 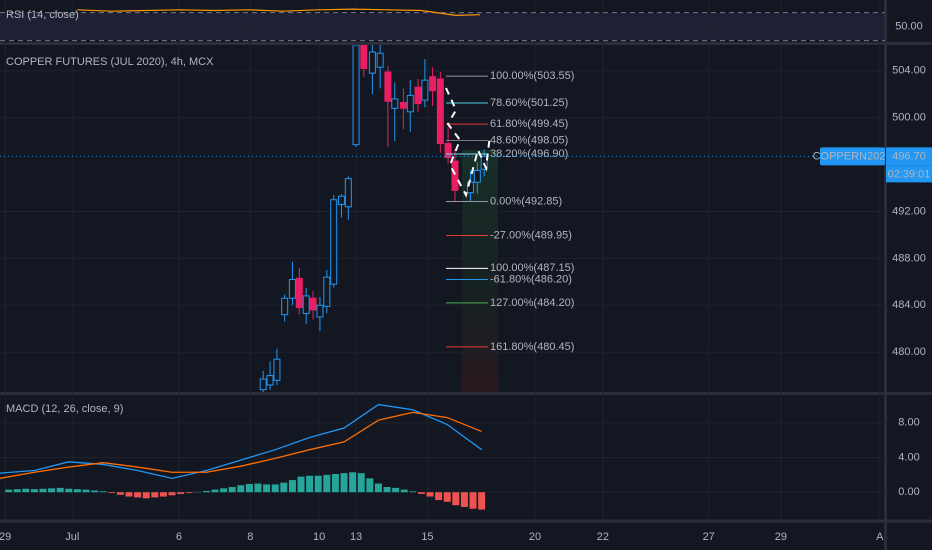 I want to click on y-tick-label: 504.00, so click(x=909, y=71).